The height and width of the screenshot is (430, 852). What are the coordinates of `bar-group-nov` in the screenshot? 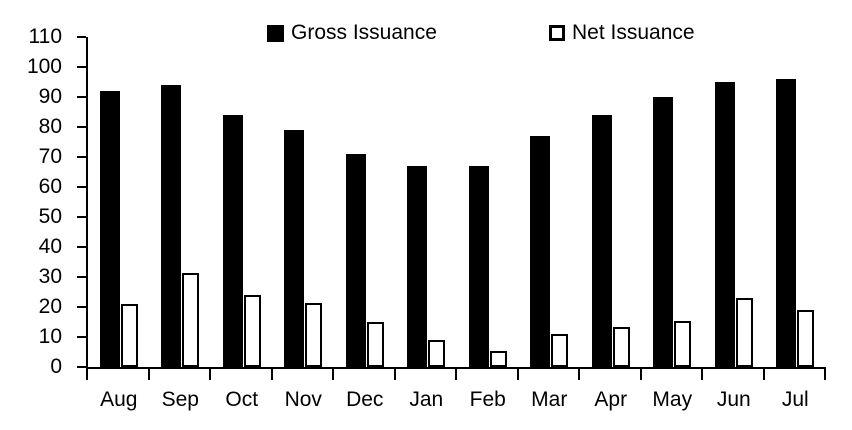 It's located at (304, 202).